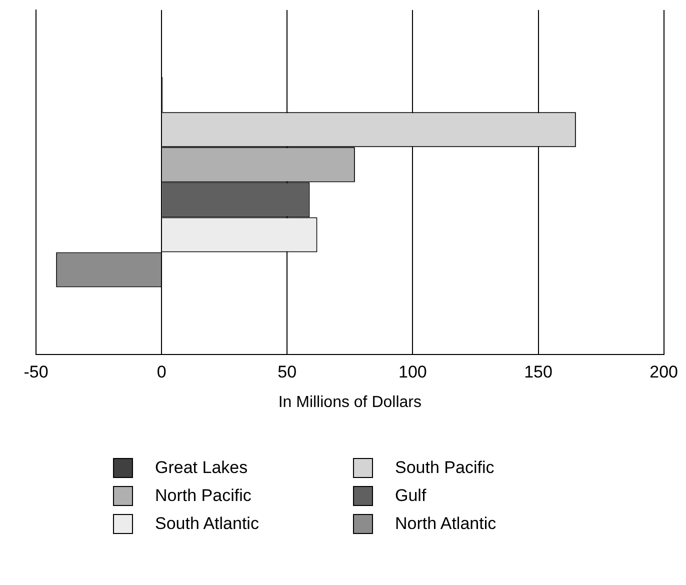 Image resolution: width=686 pixels, height=585 pixels. Describe the element at coordinates (445, 524) in the screenshot. I see `legend-label: North Atlantic` at that location.